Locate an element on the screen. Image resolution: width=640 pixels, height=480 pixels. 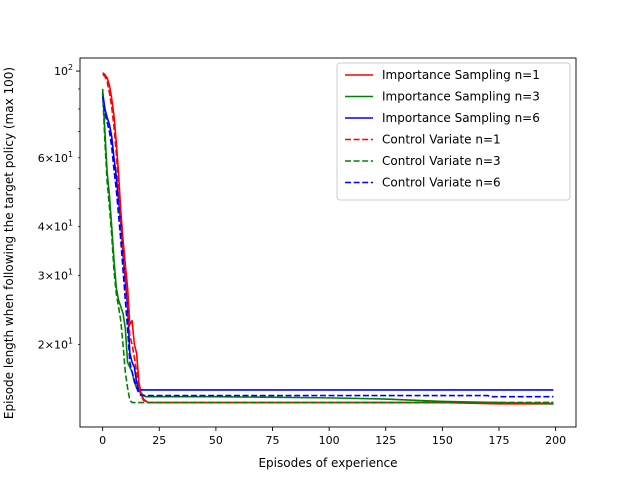
x-tick-label: 200 is located at coordinates (555, 440).